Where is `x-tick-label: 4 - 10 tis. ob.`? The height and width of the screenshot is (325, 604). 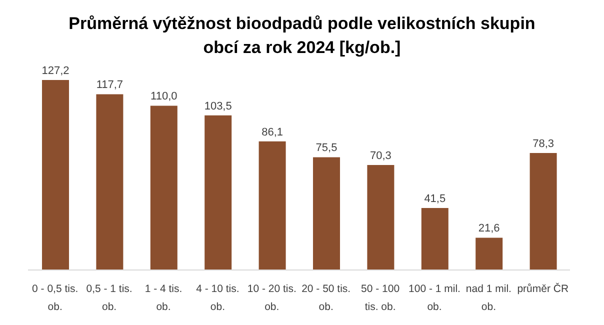
x-tick-label: 4 - 10 tis. ob. is located at coordinates (218, 298).